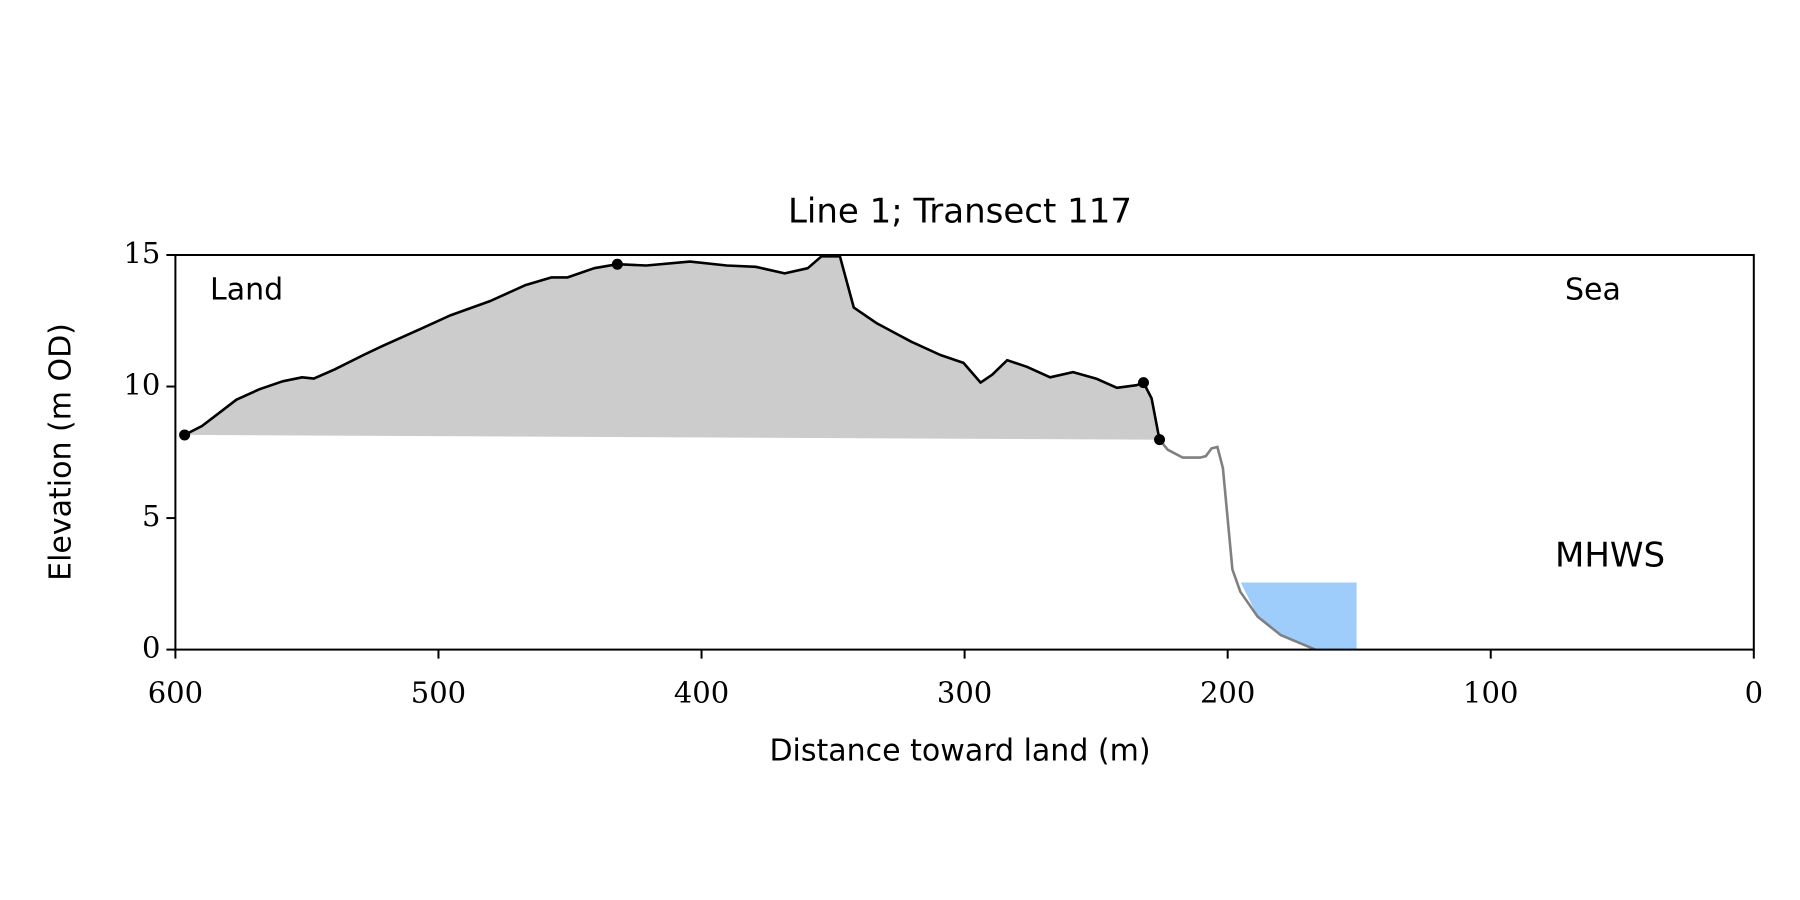 Image resolution: width=1800 pixels, height=900 pixels. What do you see at coordinates (1298, 616) in the screenshot?
I see `mhws-area` at bounding box center [1298, 616].